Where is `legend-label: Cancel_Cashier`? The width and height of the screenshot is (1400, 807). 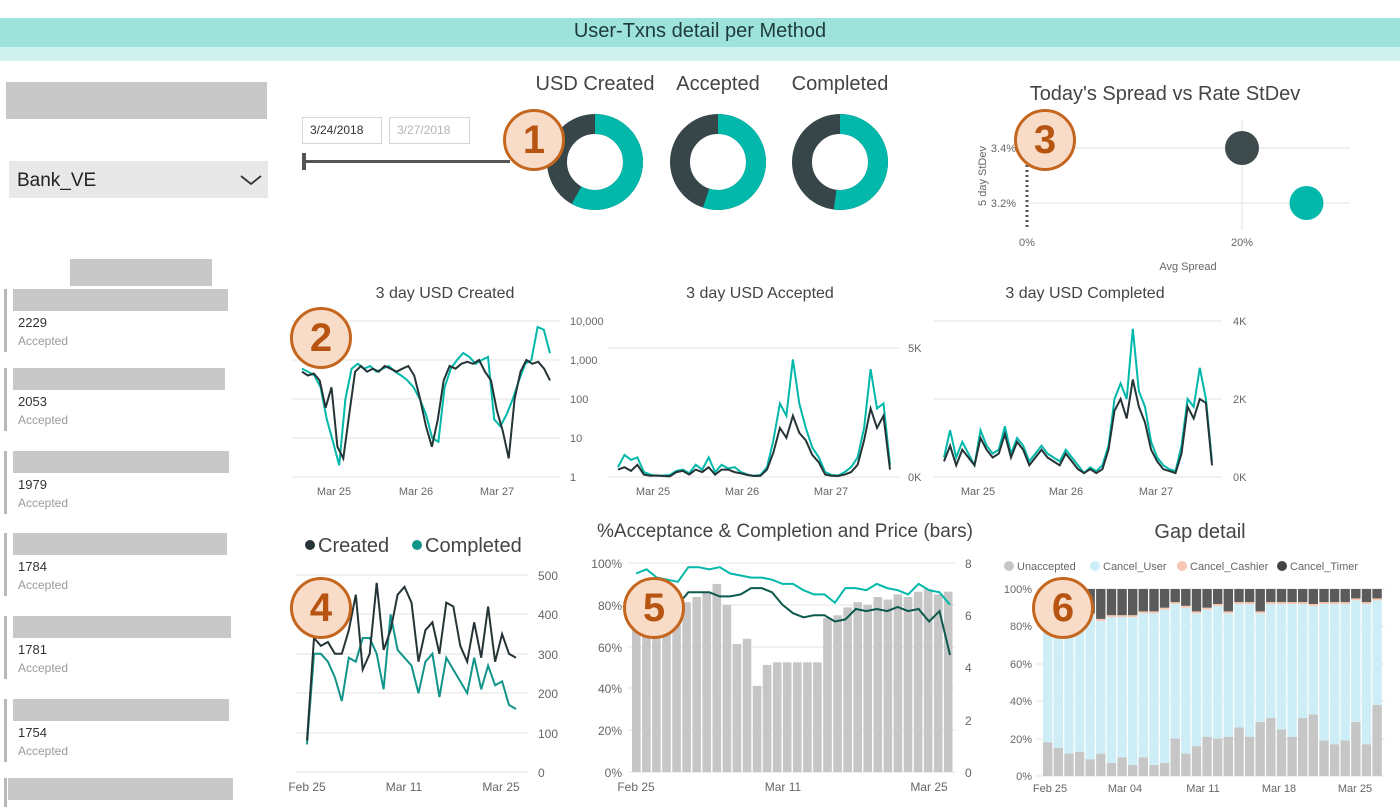 legend-label: Cancel_Cashier is located at coordinates (1229, 567).